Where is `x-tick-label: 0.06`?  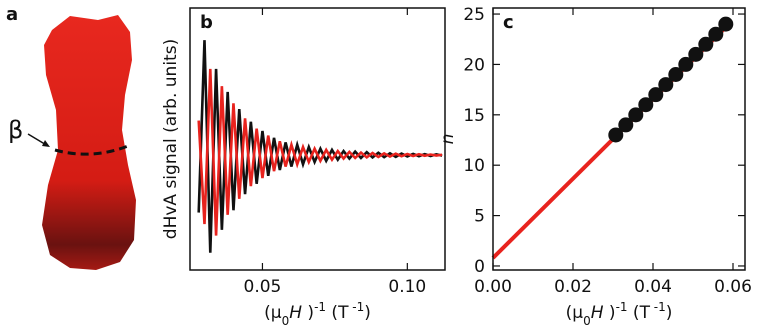
x-tick-label: 0.06 is located at coordinates (733, 287).